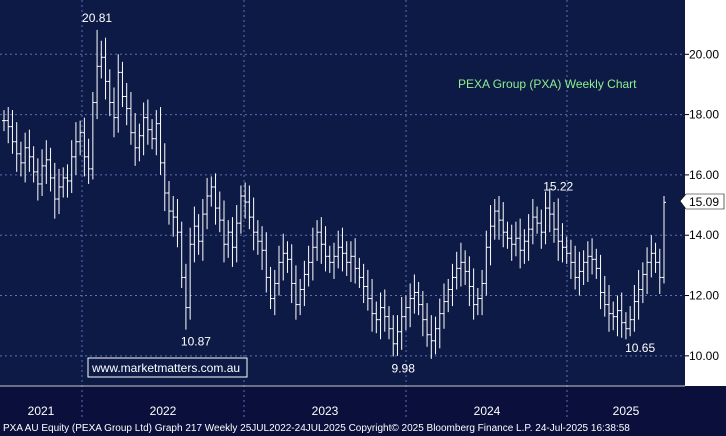 This screenshot has width=726, height=436. I want to click on y-tick-label: 20.00, so click(704, 54).